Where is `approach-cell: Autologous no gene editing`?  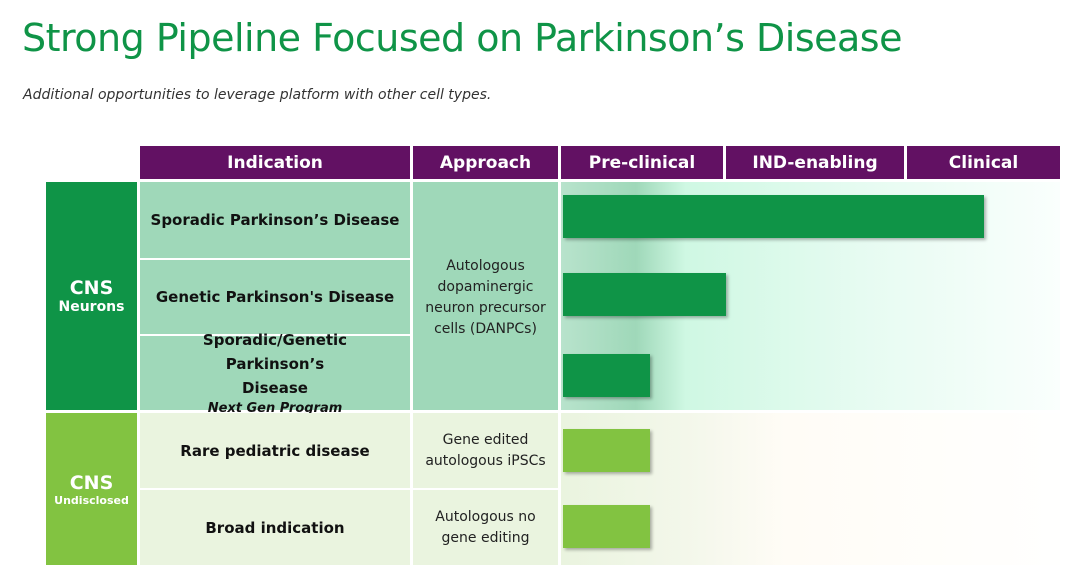 approach-cell: Autologous no gene editing is located at coordinates (485, 527).